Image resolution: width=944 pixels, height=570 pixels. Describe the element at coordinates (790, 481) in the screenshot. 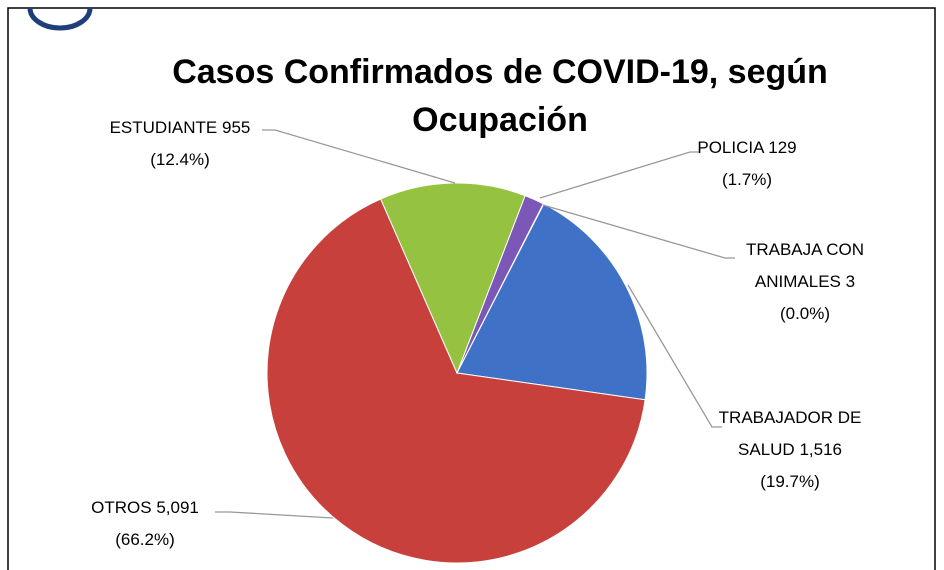

I see `percent-label: (19.7%)` at that location.